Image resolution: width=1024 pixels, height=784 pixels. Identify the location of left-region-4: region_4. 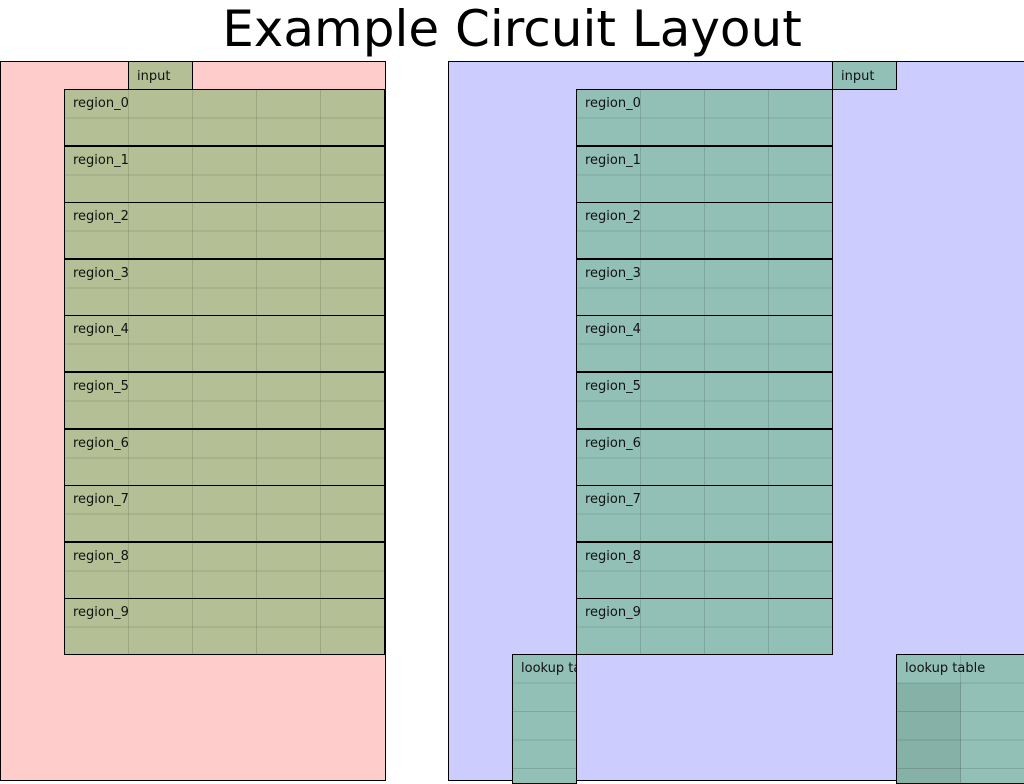
(224, 344).